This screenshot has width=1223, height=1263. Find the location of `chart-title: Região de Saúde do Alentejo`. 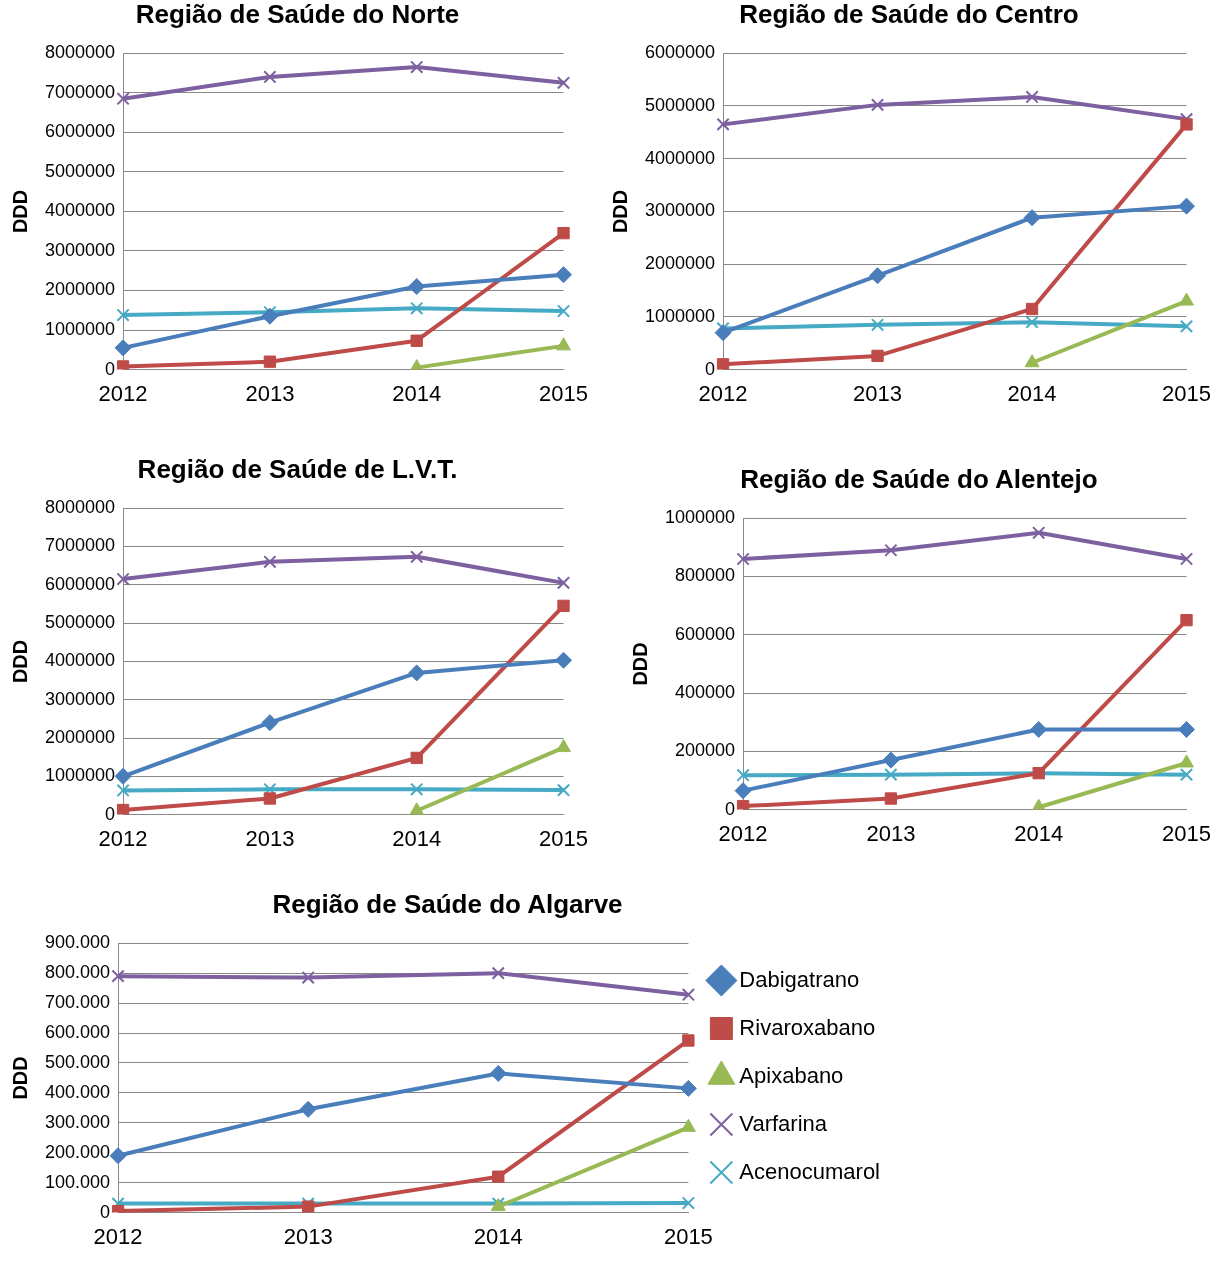

chart-title: Região de Saúde do Alentejo is located at coordinates (919, 478).